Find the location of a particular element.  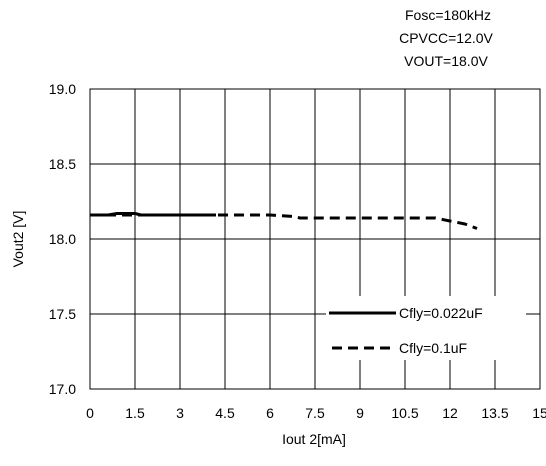

x-tick-label: 0 is located at coordinates (90, 413).